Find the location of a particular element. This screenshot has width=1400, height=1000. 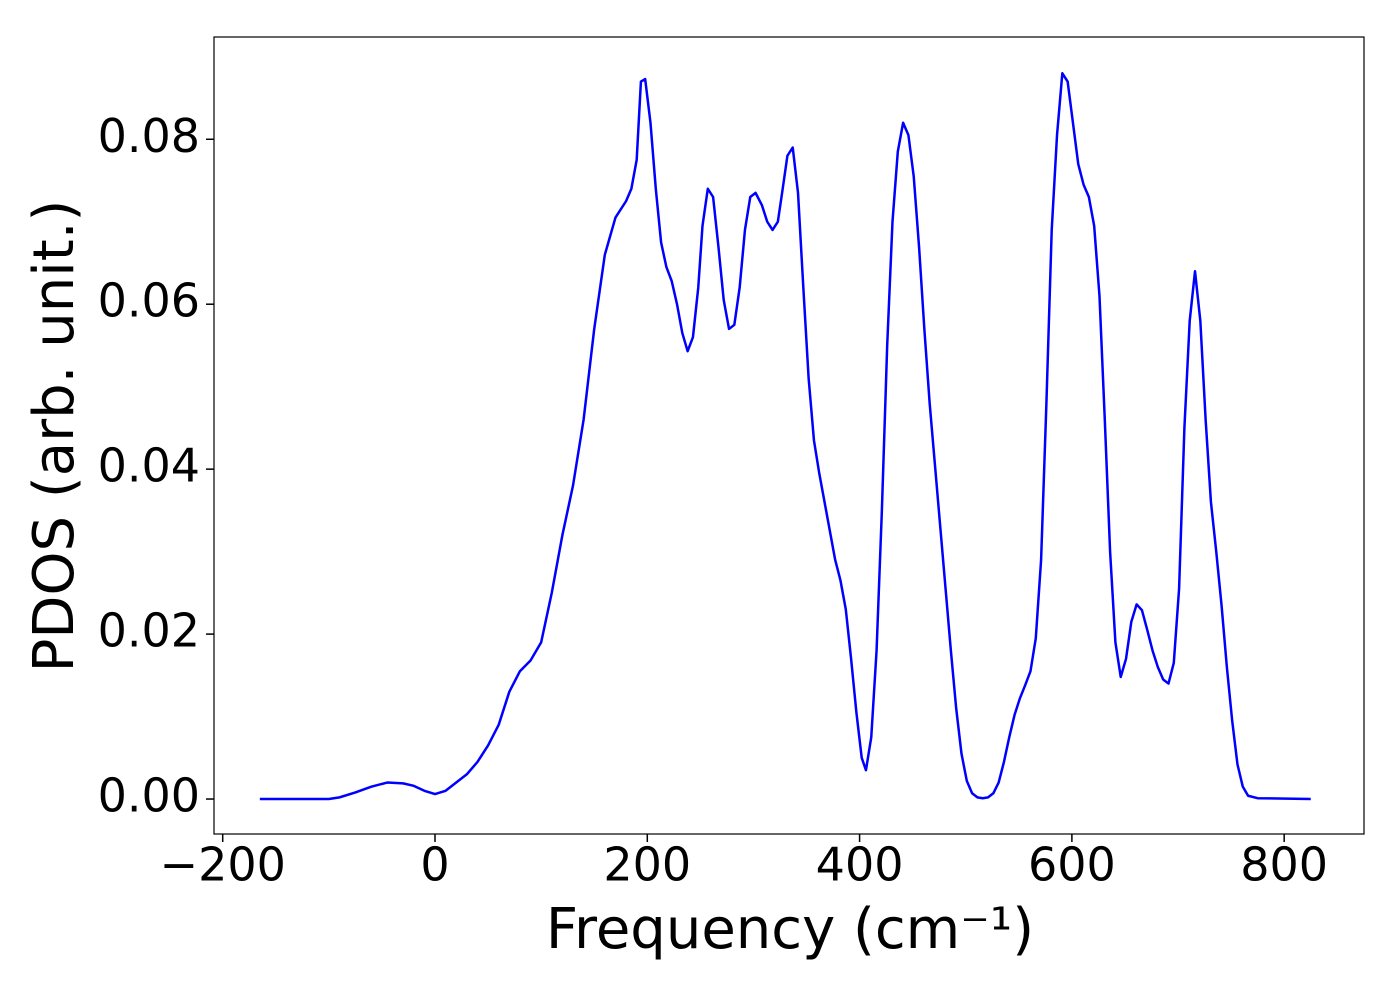

y-axis-label: PDOS (arb. unit.) is located at coordinates (54, 436).